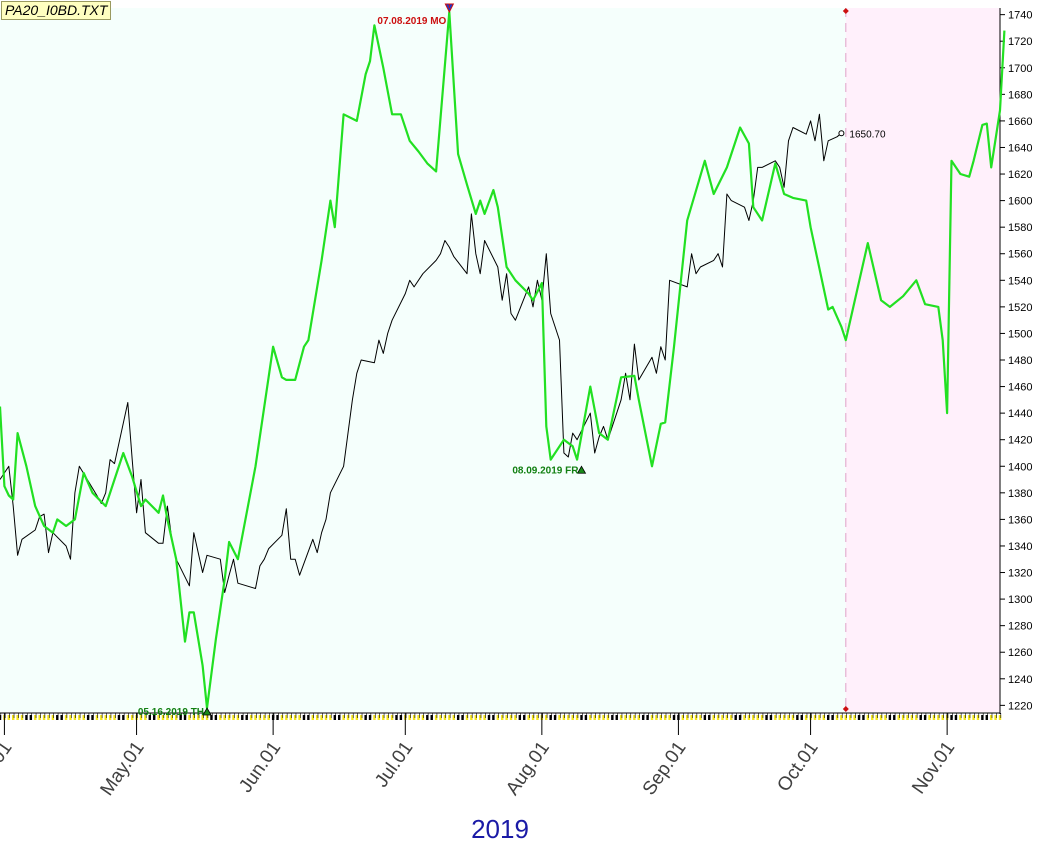  I want to click on y-tick-label: 1380, so click(1020, 494).